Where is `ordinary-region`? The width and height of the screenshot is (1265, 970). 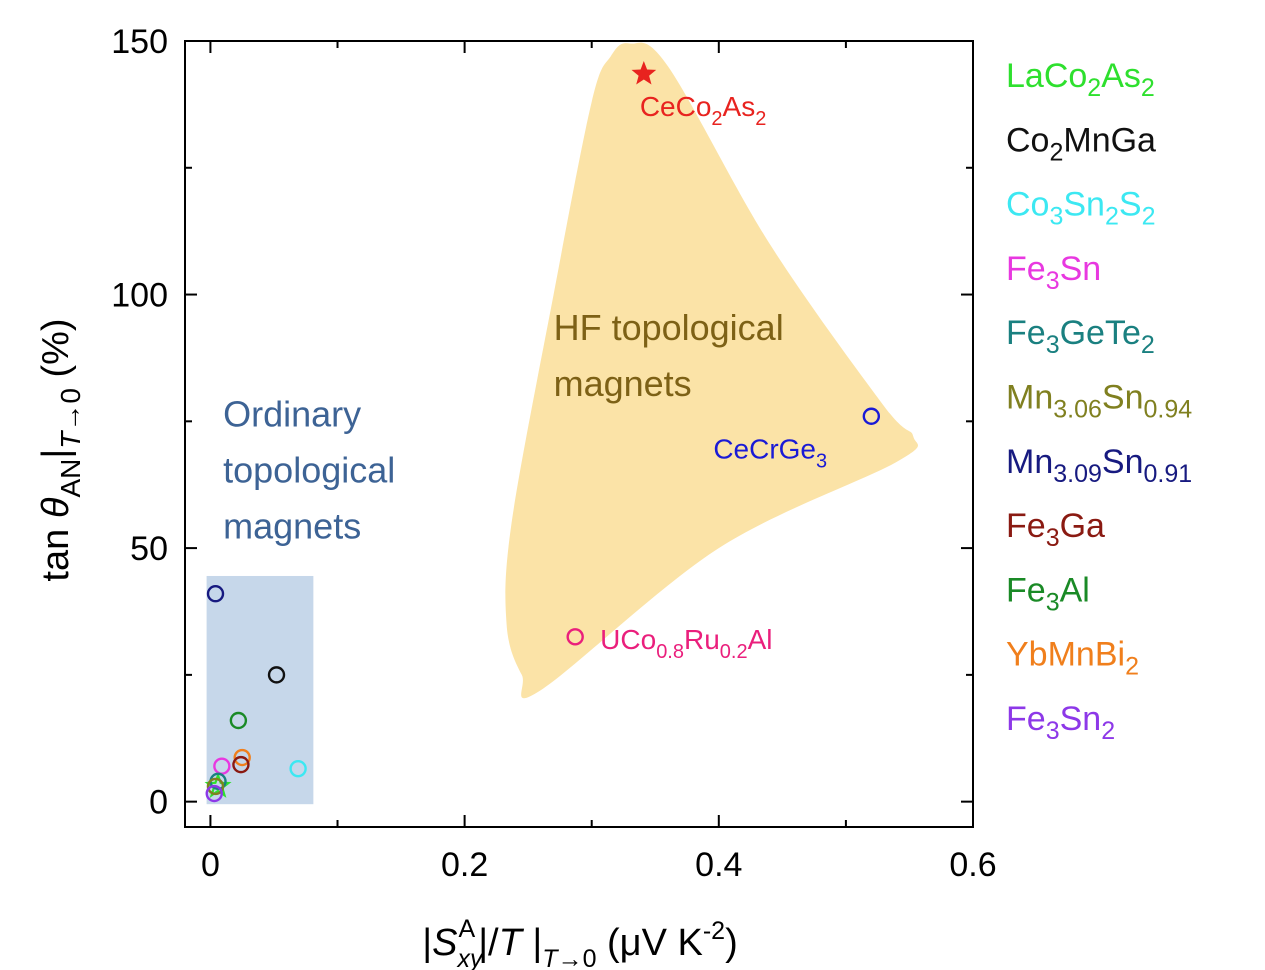
ordinary-region is located at coordinates (260, 690).